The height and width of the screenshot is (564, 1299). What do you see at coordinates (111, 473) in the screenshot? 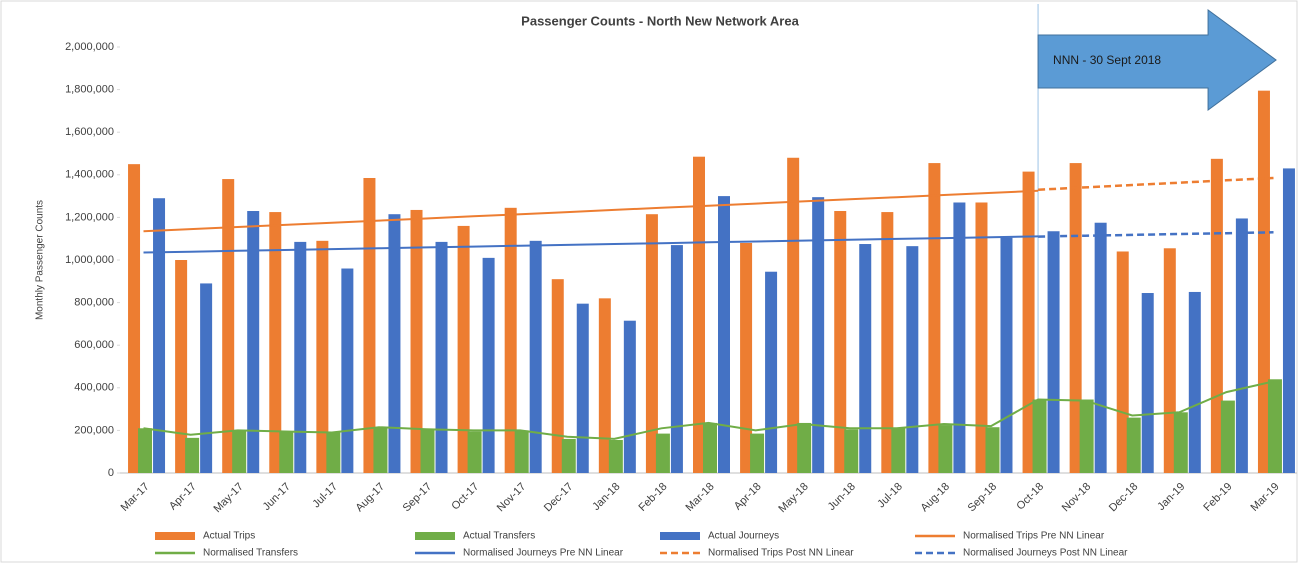
I see `y-tick-label: 0` at bounding box center [111, 473].